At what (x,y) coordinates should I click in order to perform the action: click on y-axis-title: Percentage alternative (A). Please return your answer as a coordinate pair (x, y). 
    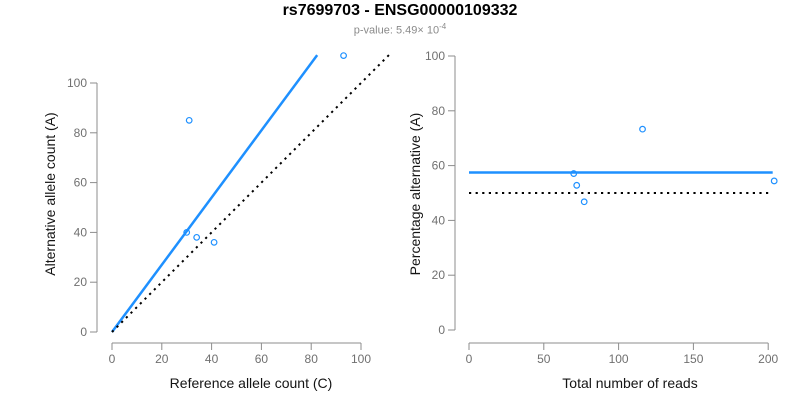
    Looking at the image, I should click on (415, 194).